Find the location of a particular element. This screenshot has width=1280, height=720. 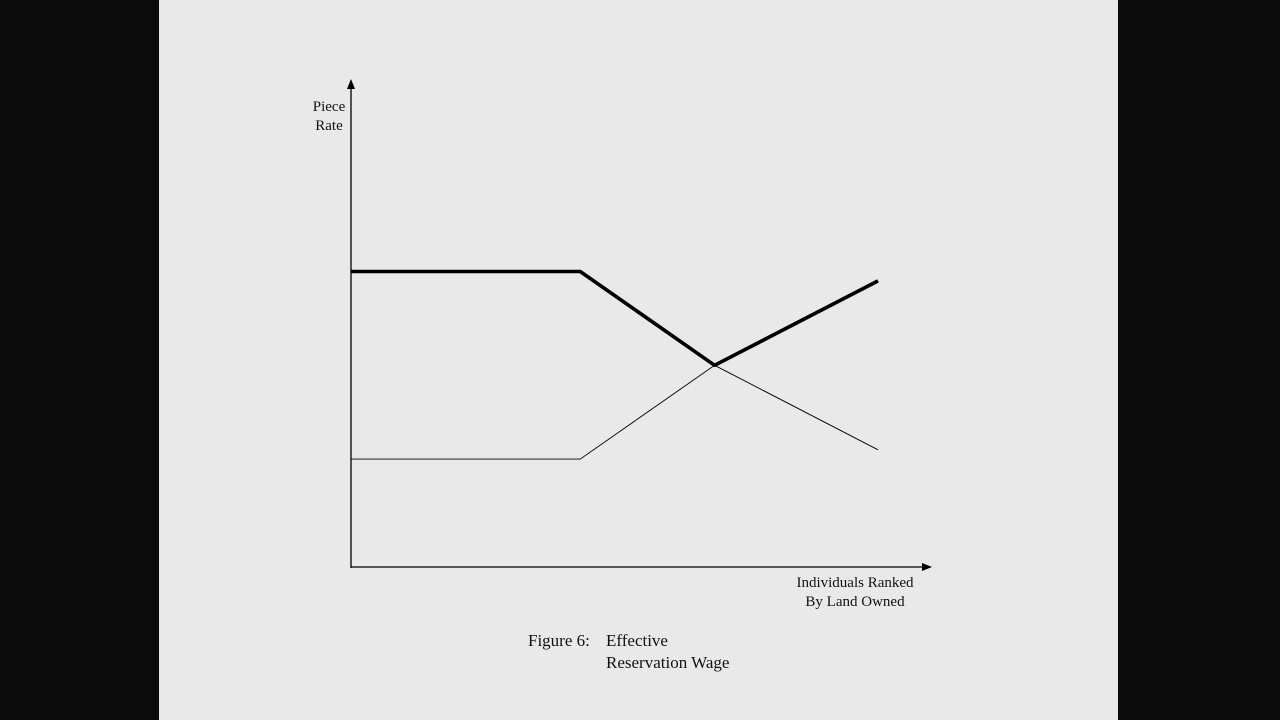

x-axis-label-line-2: By Land Owned is located at coordinates (855, 602).